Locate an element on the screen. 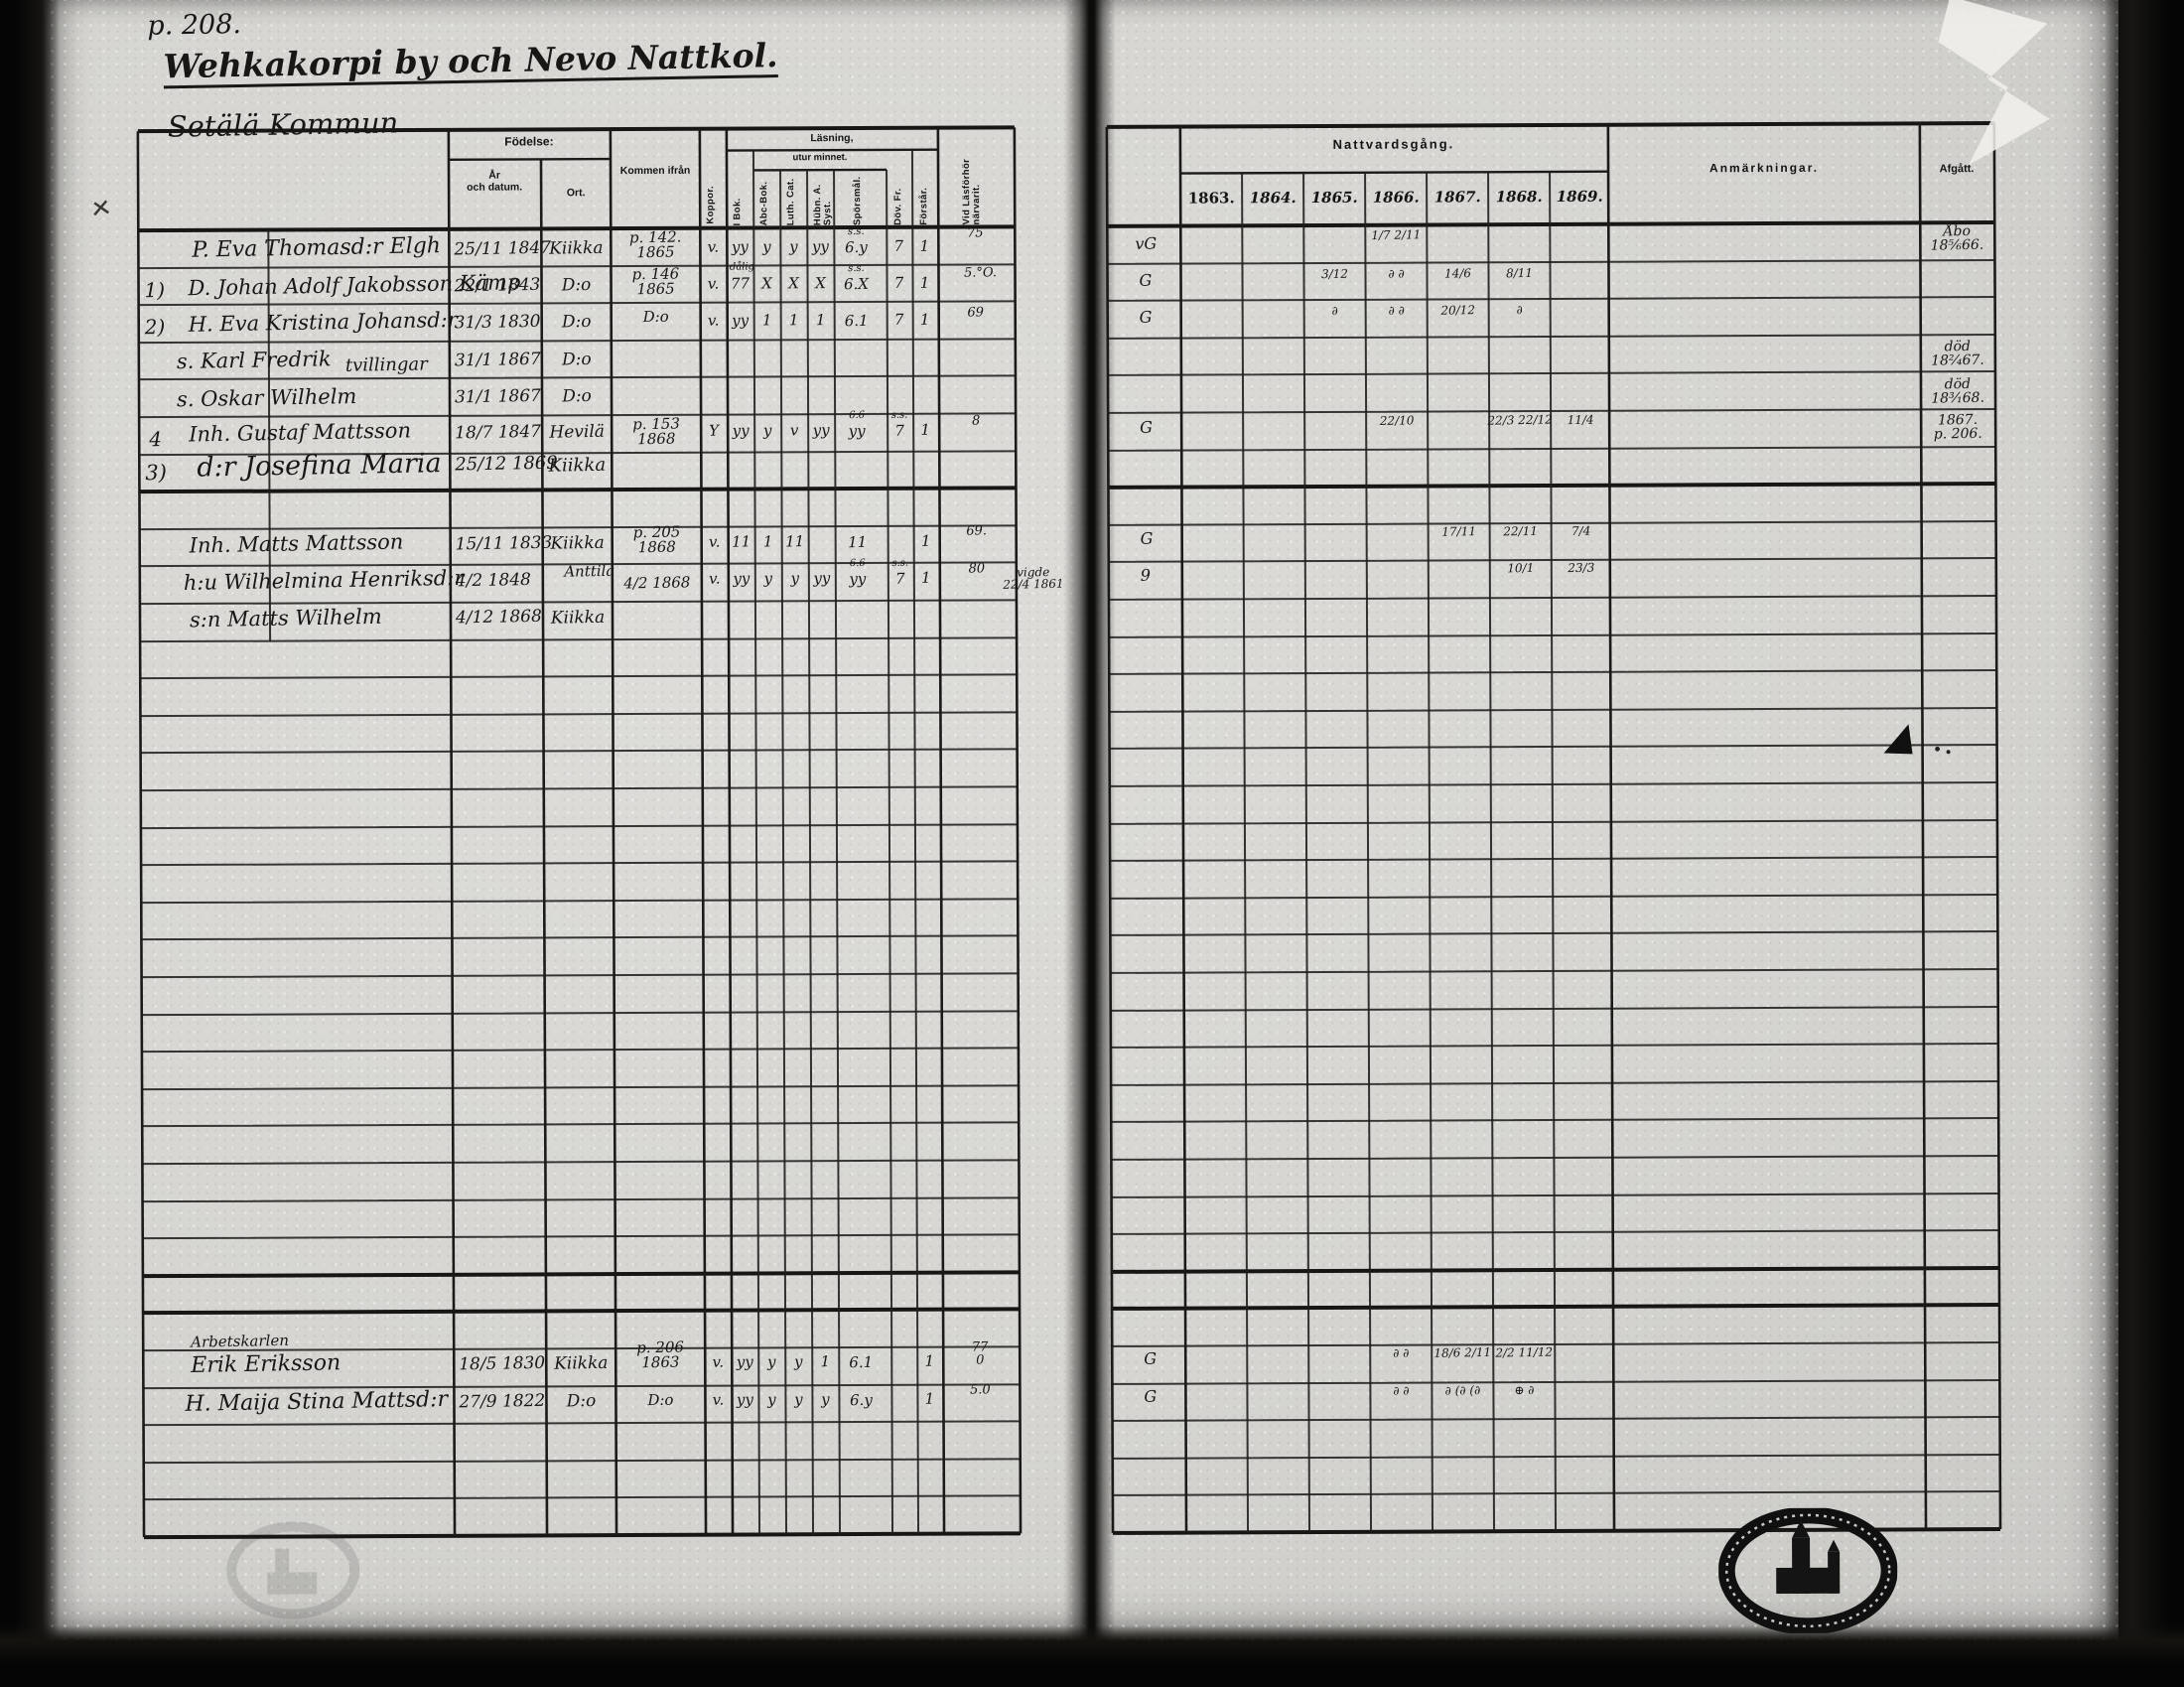 This screenshot has height=1687, width=2184. ink-flag-mark is located at coordinates (1898, 739).